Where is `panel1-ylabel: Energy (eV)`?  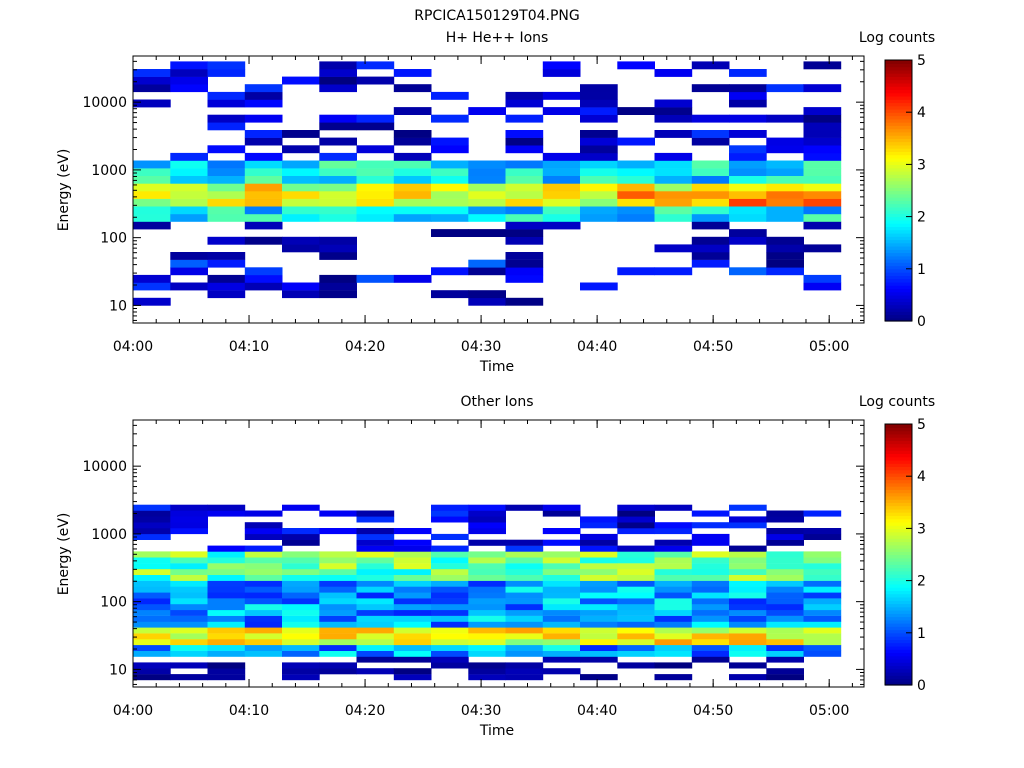 panel1-ylabel: Energy (eV) is located at coordinates (64, 190).